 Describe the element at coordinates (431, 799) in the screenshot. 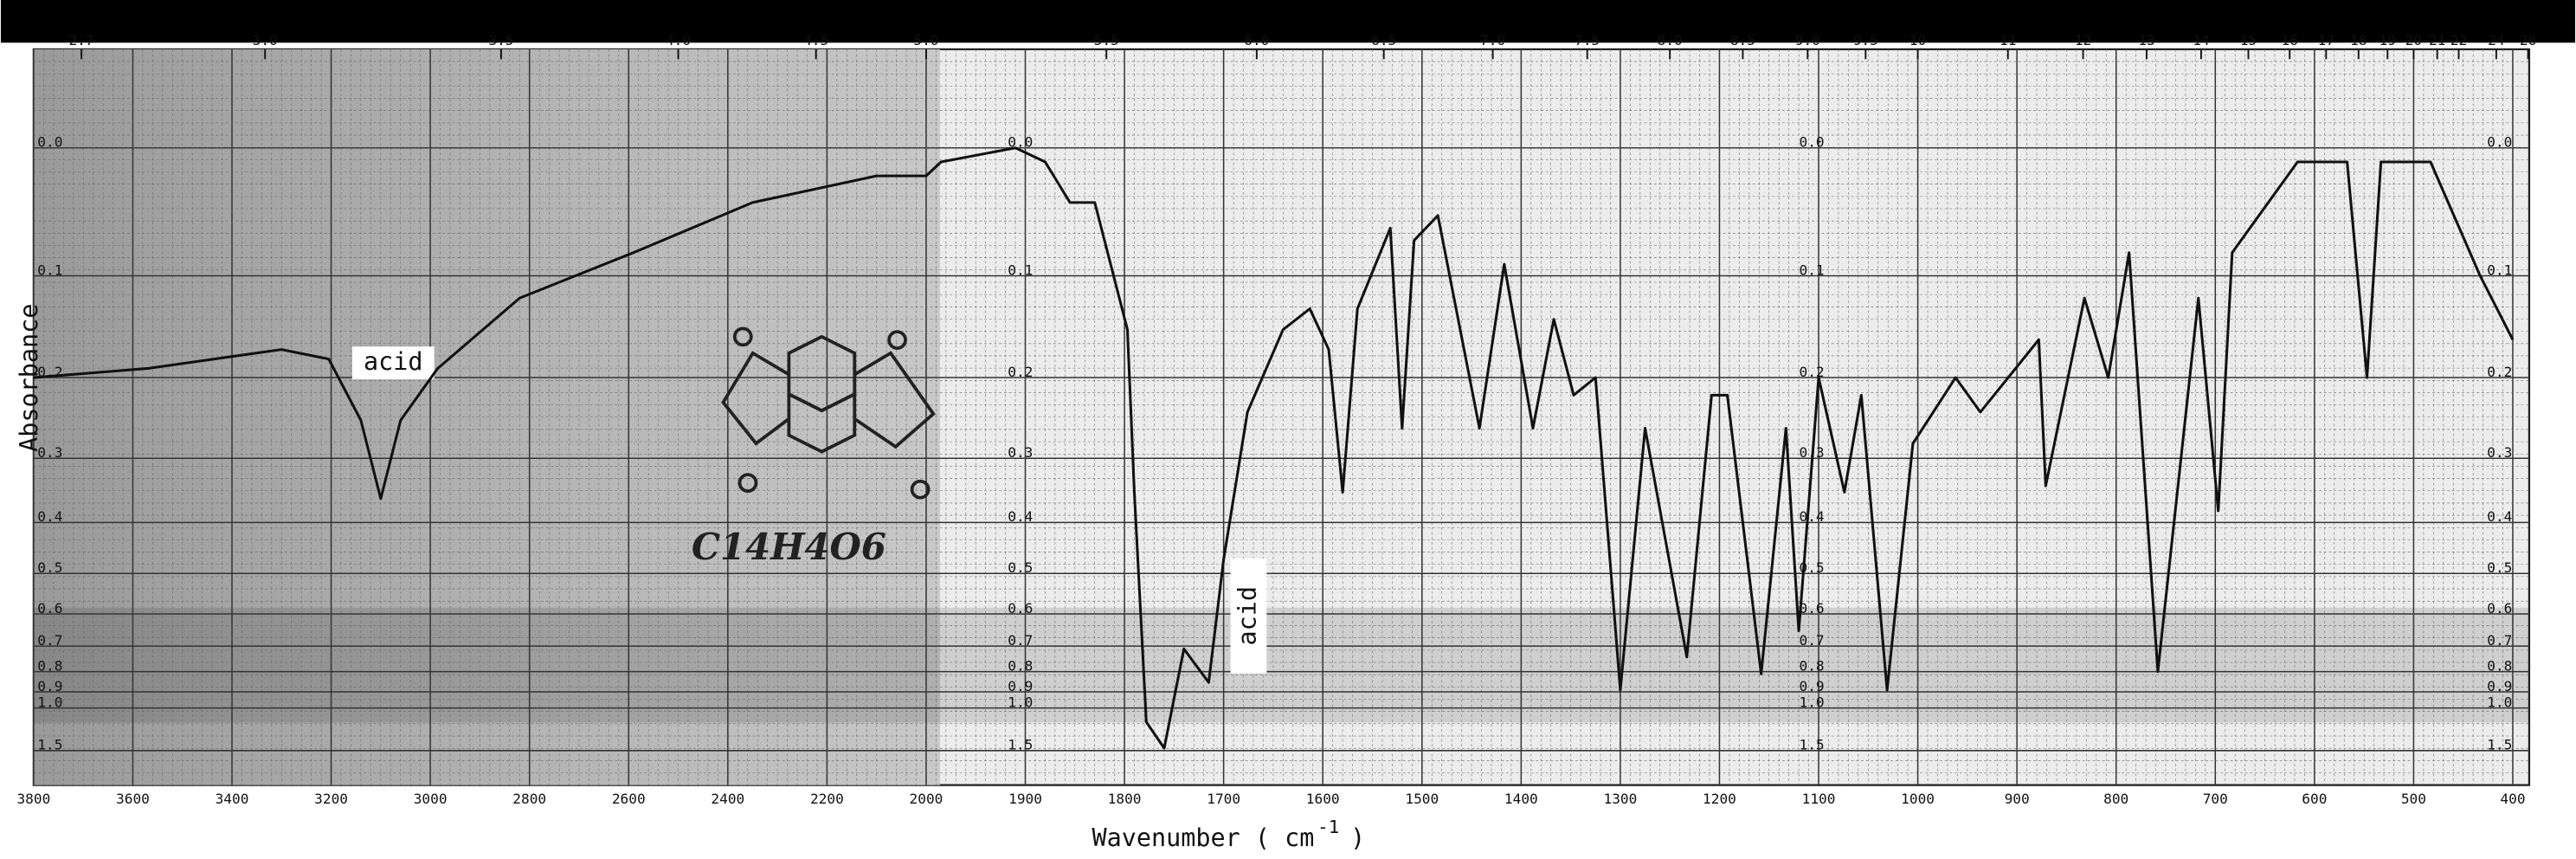

I see `x-tick-label: 3000` at that location.